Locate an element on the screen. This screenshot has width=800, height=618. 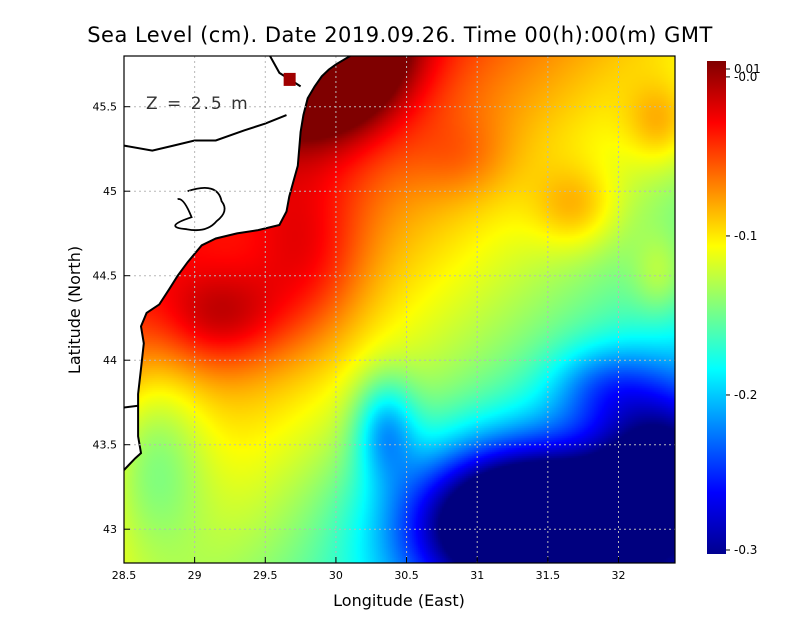
y-axis-label: Latitude (North) is located at coordinates (74, 310).